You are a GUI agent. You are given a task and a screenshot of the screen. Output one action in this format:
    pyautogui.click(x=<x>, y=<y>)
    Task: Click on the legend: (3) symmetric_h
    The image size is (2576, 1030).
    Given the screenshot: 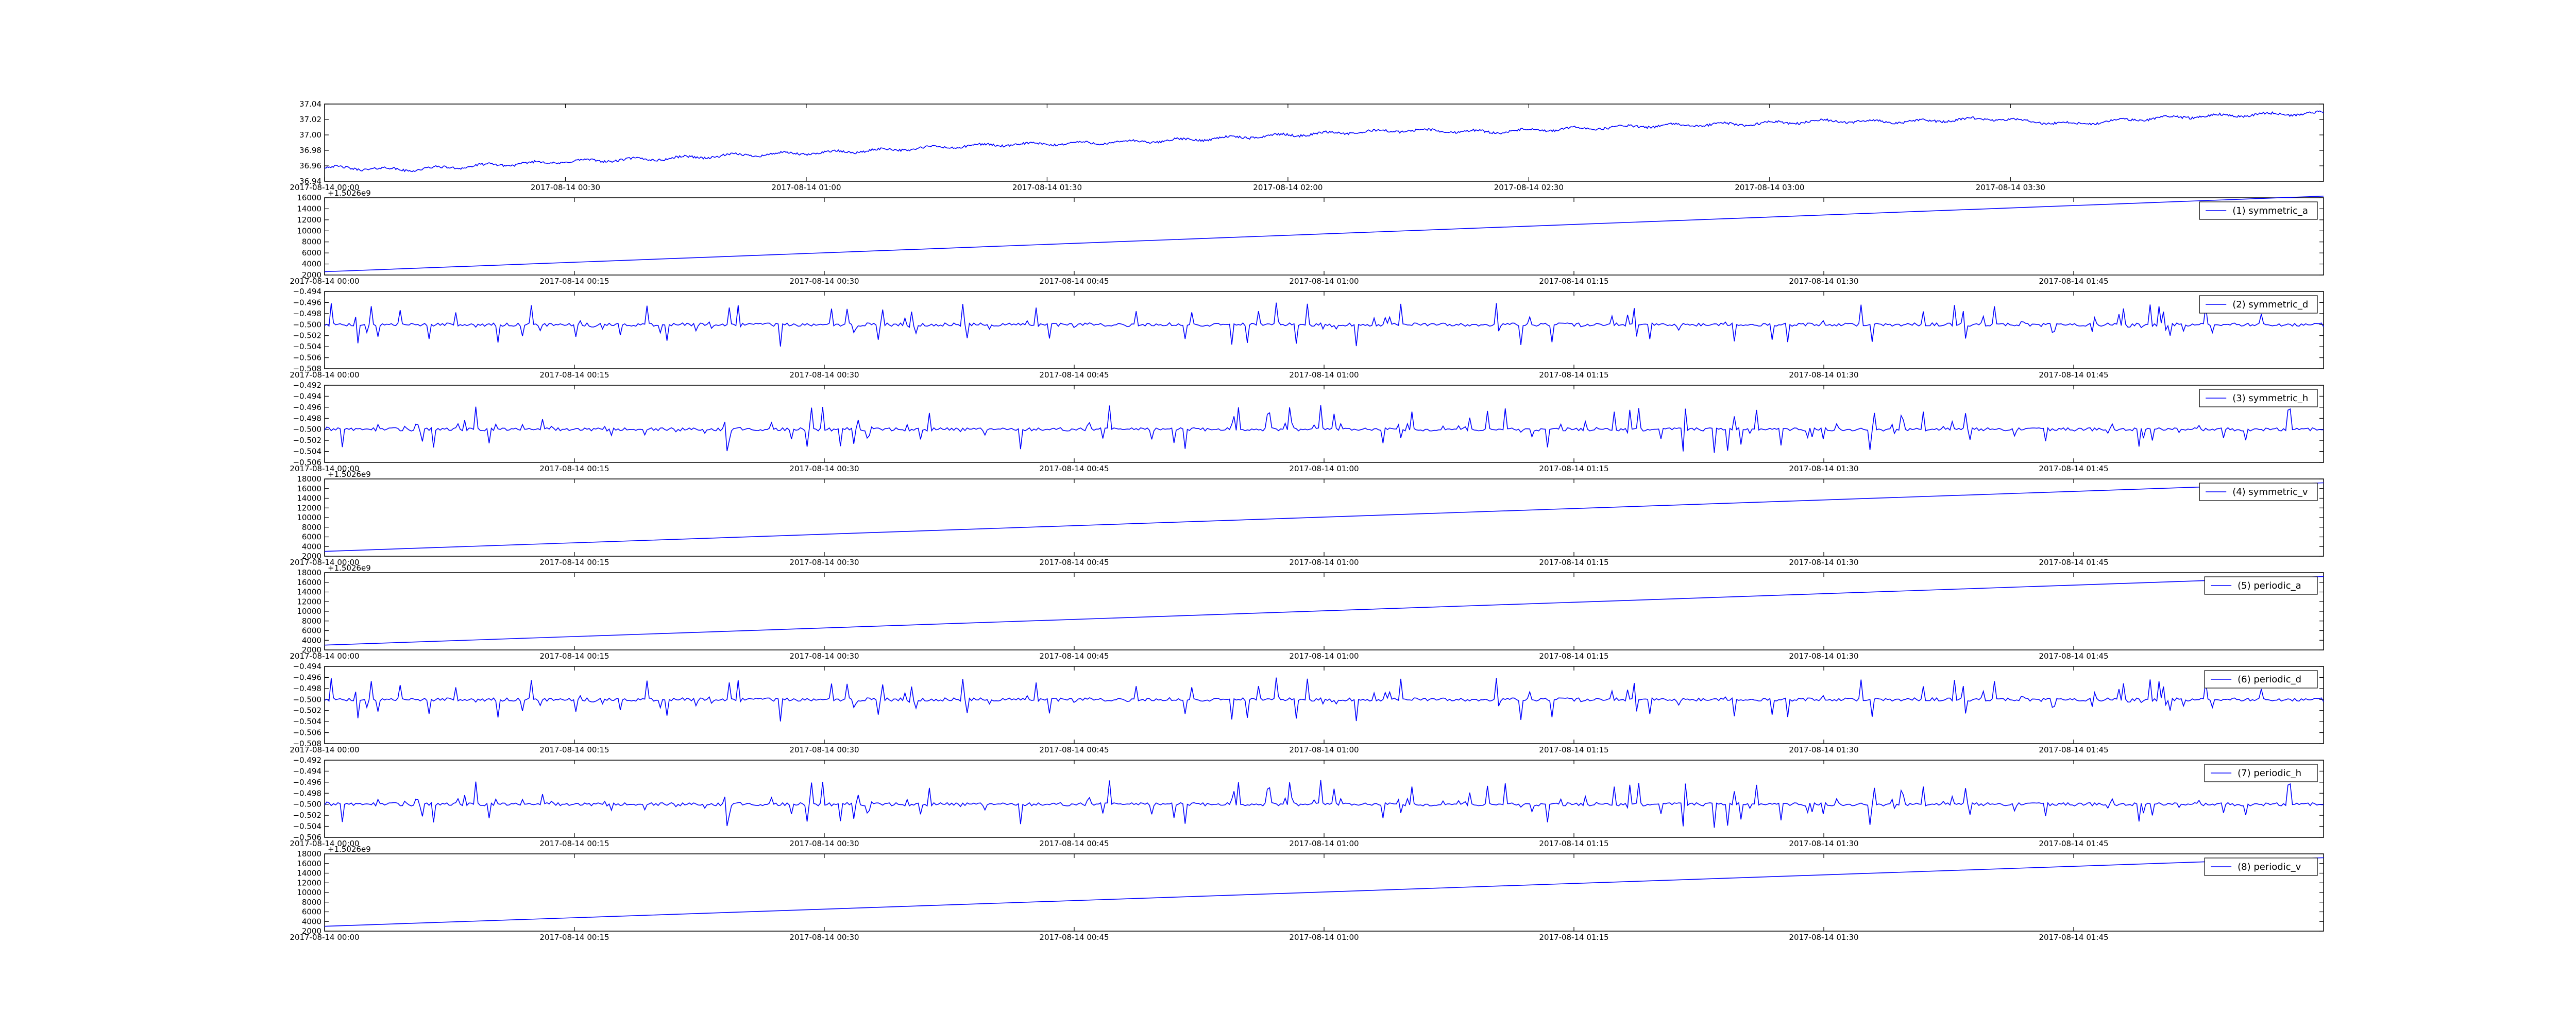 What is the action you would take?
    pyautogui.click(x=2258, y=398)
    